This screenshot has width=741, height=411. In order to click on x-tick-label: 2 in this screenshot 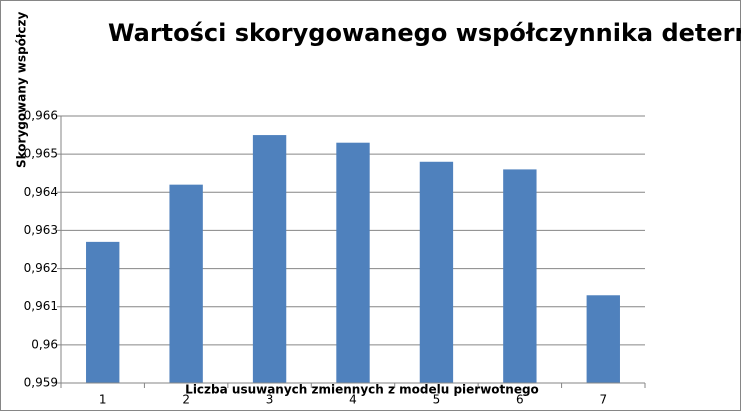, I will do `click(186, 400)`.